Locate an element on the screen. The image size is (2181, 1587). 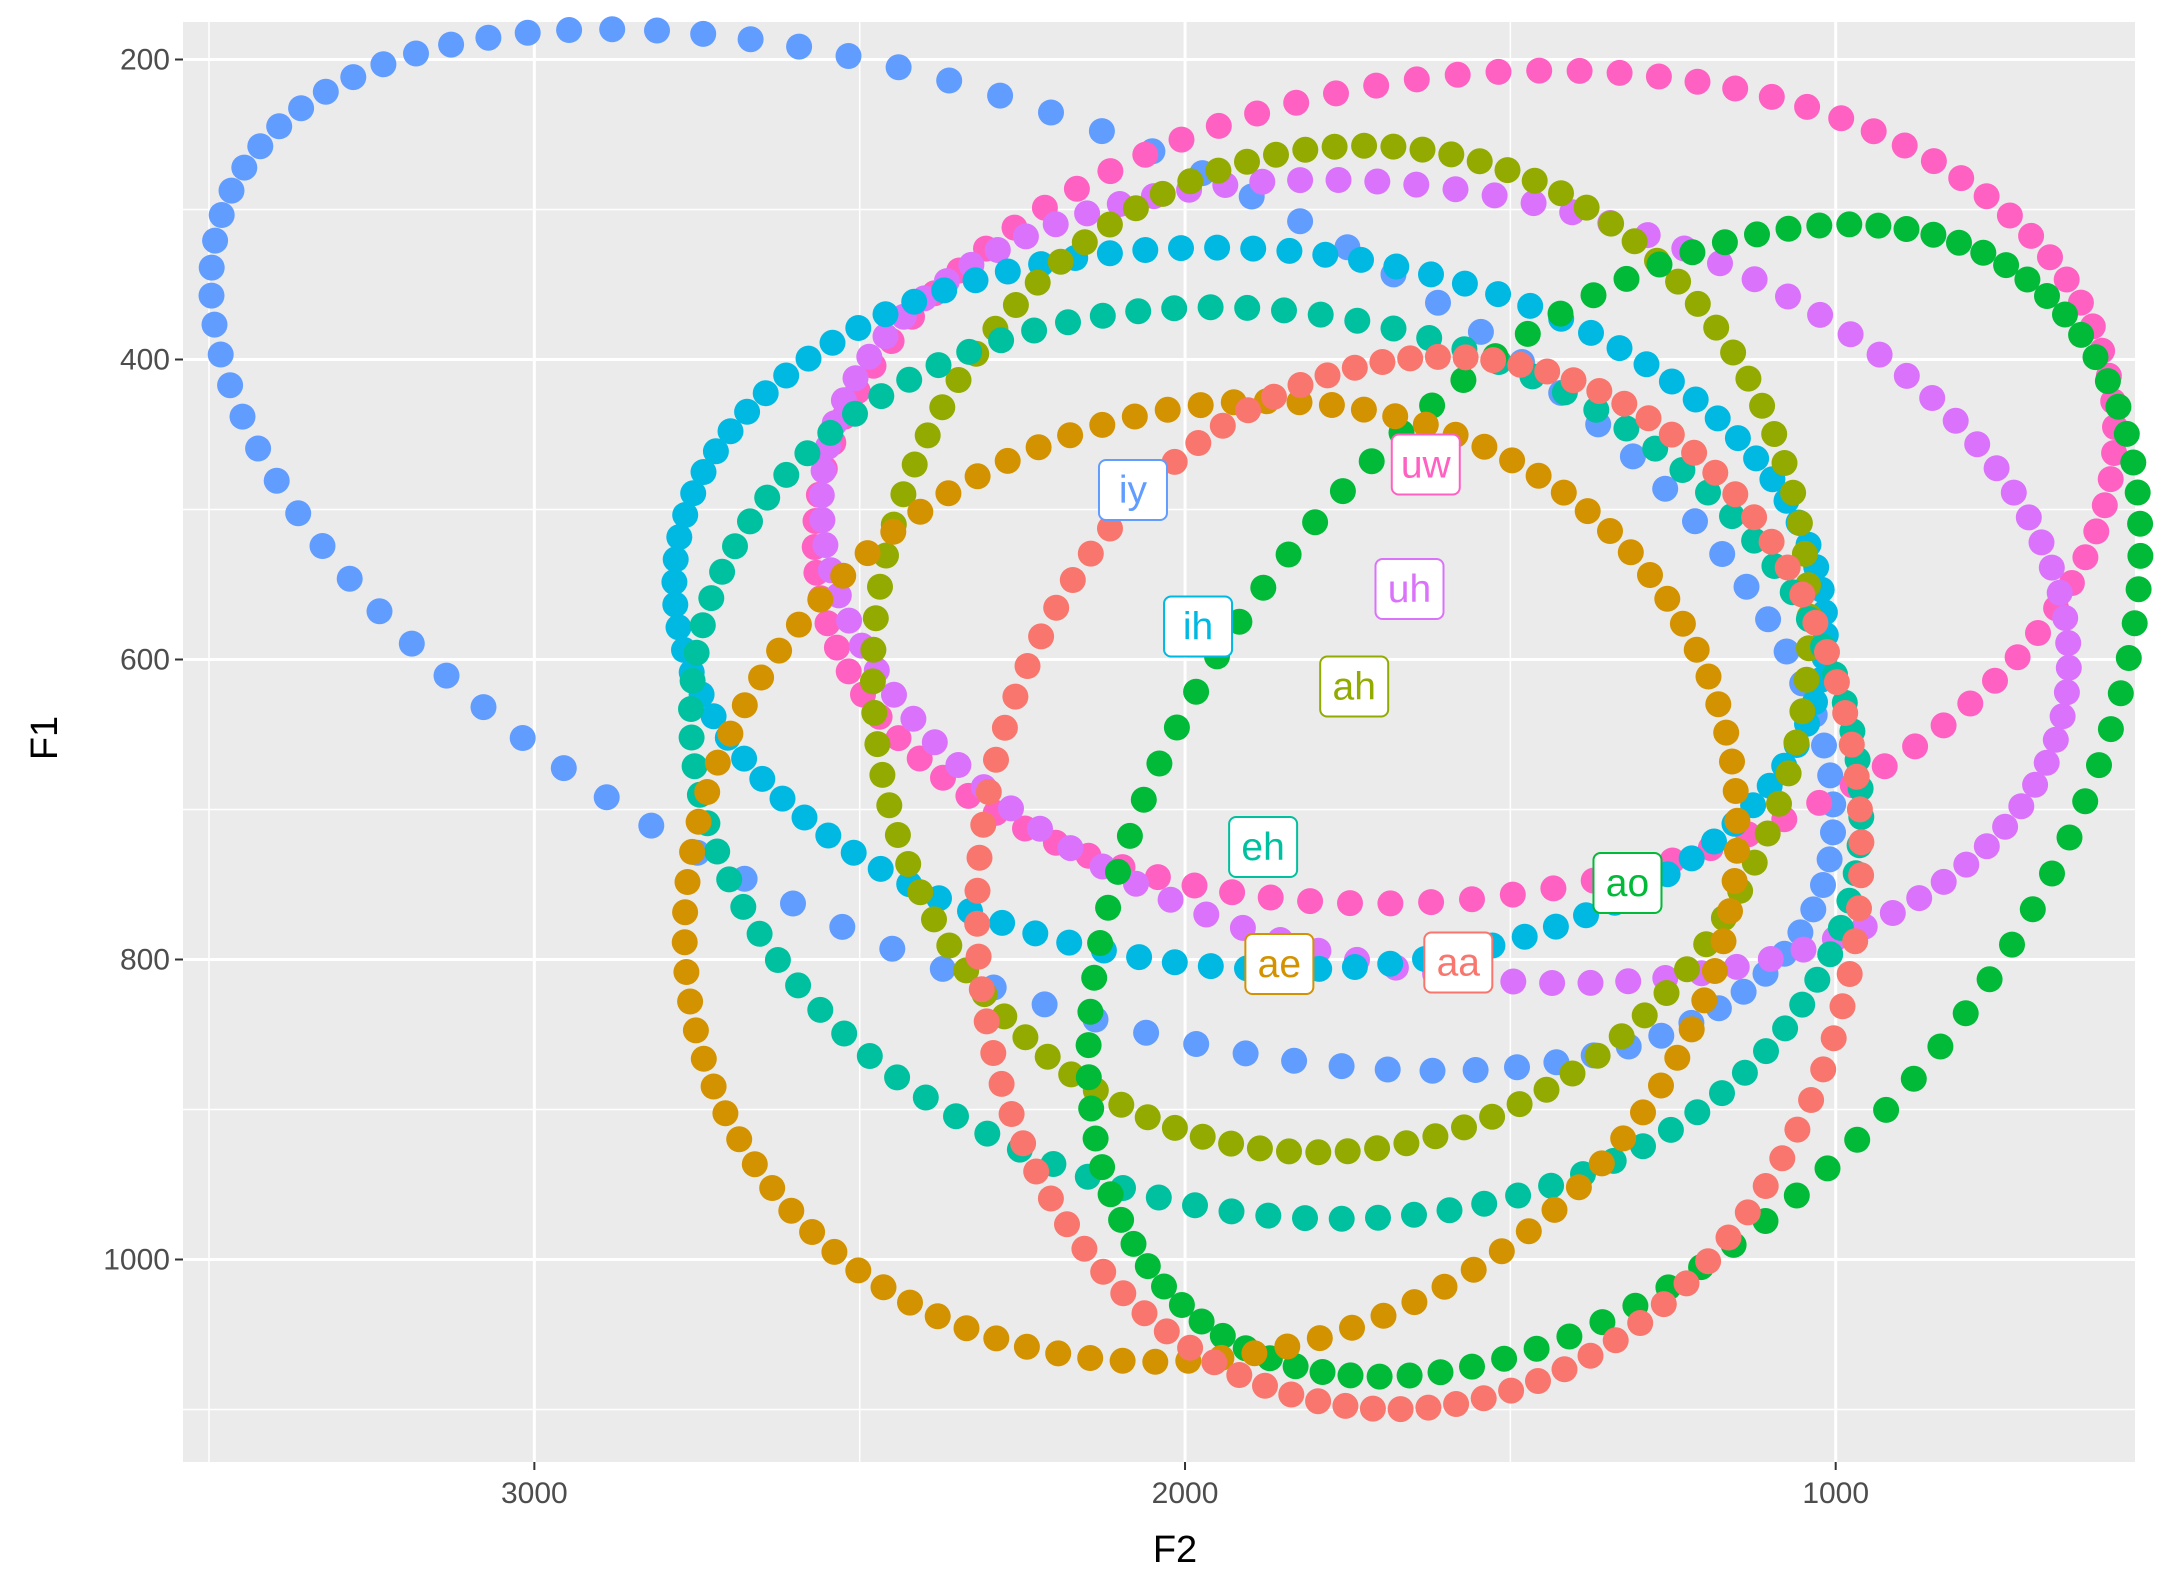
vowel-label-uw: uw is located at coordinates (1425, 464).